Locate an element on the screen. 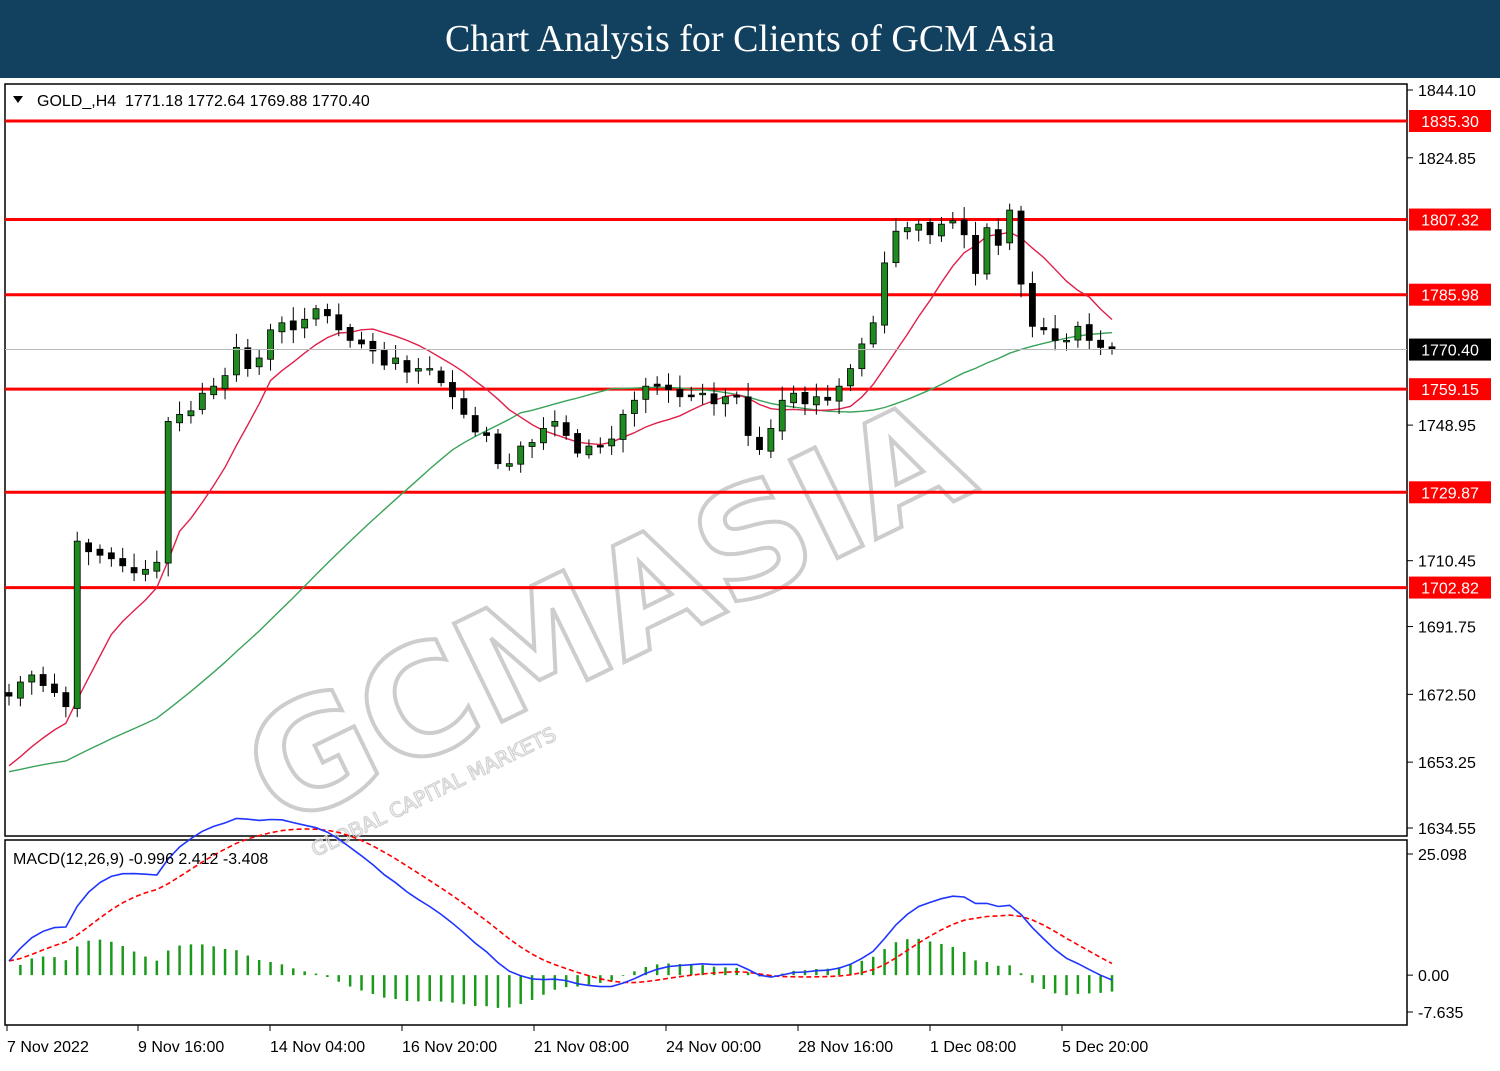  time-tick-label: 21 Nov 08:00 is located at coordinates (581, 1047).